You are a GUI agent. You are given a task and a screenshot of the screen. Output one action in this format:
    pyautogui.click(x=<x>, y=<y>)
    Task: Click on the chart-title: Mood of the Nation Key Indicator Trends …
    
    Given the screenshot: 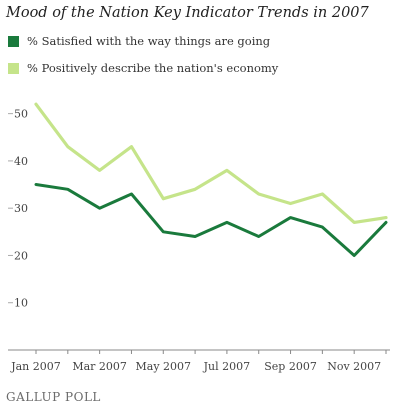 What is the action you would take?
    pyautogui.click(x=187, y=13)
    